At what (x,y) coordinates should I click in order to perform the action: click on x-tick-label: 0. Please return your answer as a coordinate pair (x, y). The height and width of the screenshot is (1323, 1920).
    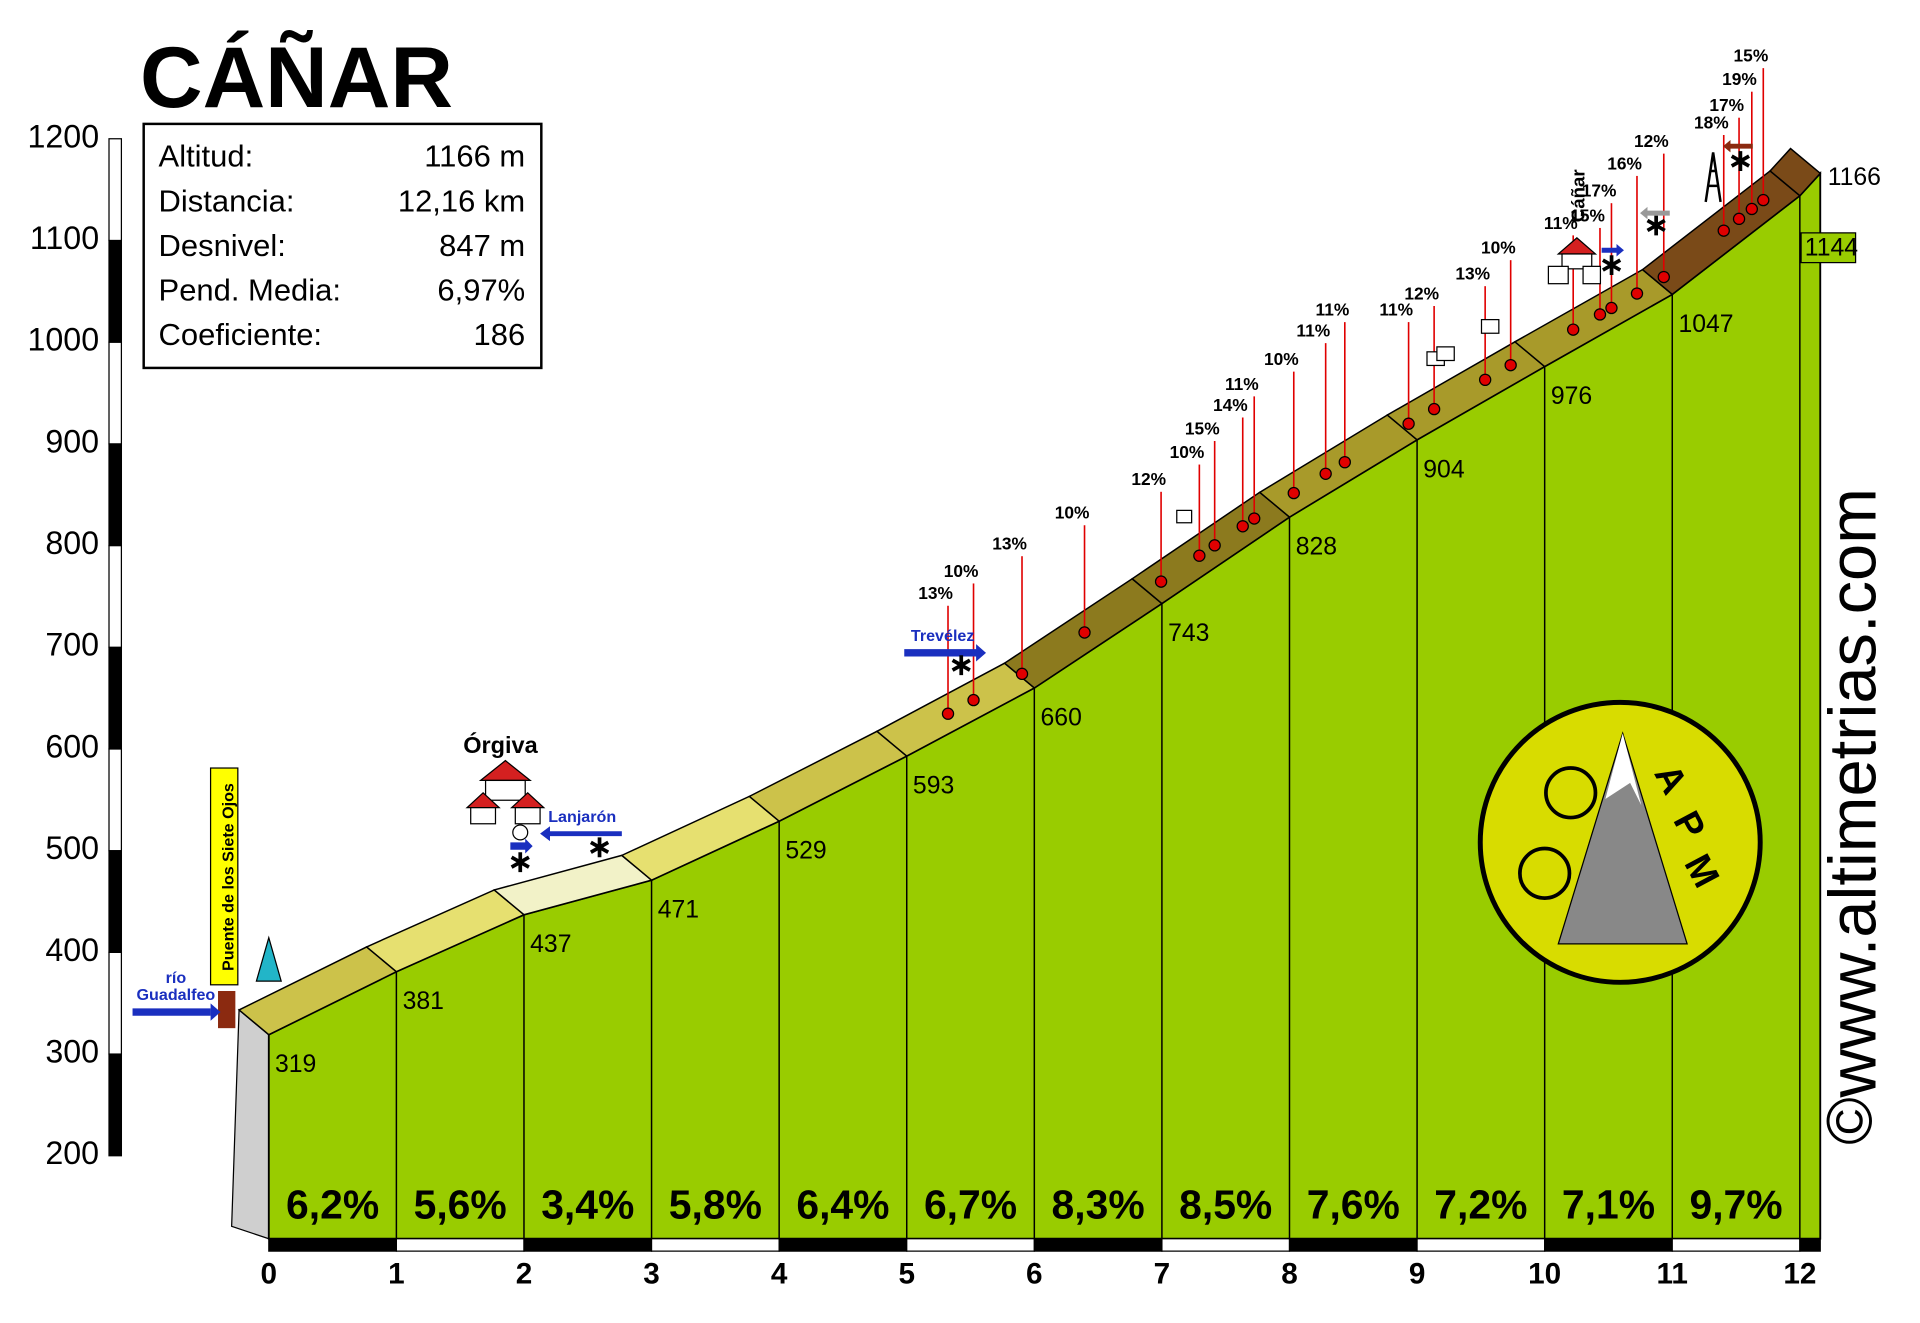
    Looking at the image, I should click on (269, 1274).